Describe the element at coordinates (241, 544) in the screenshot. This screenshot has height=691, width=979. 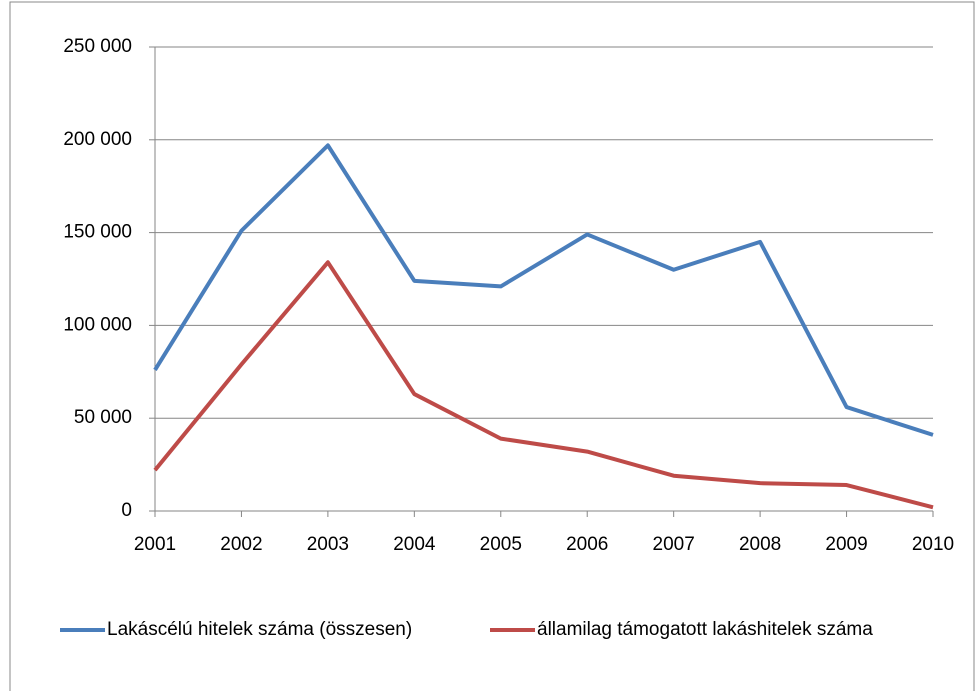
I see `x-tick-label: 2002` at that location.